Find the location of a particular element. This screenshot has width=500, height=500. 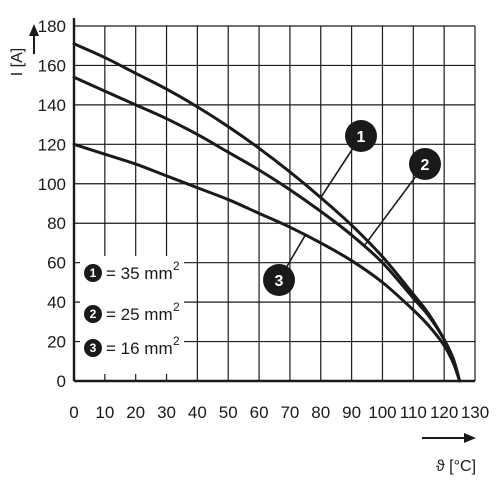

x-axis-arrow-icon is located at coordinates (470, 438).